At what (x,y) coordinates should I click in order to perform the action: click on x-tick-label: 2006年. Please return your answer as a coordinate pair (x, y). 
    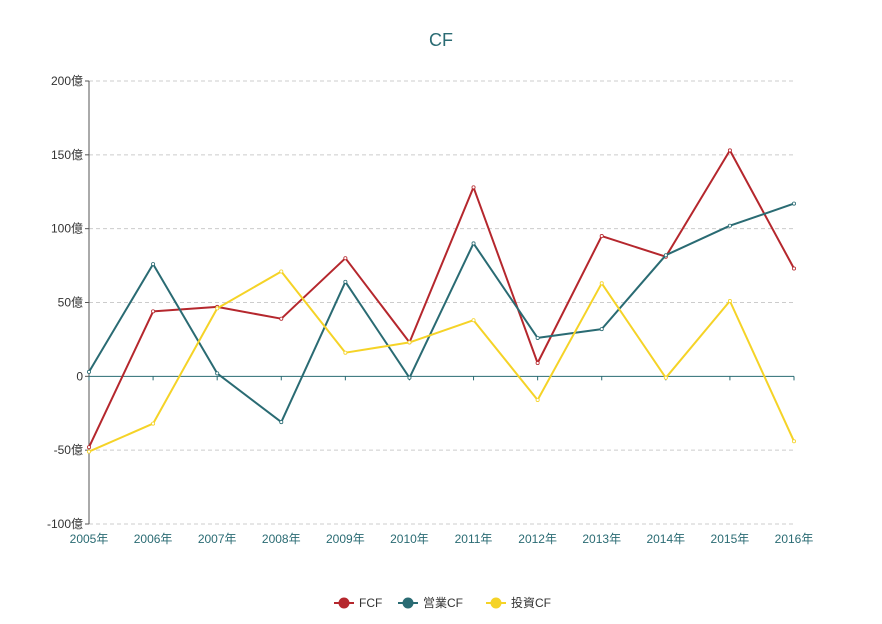
    Looking at the image, I should click on (153, 539).